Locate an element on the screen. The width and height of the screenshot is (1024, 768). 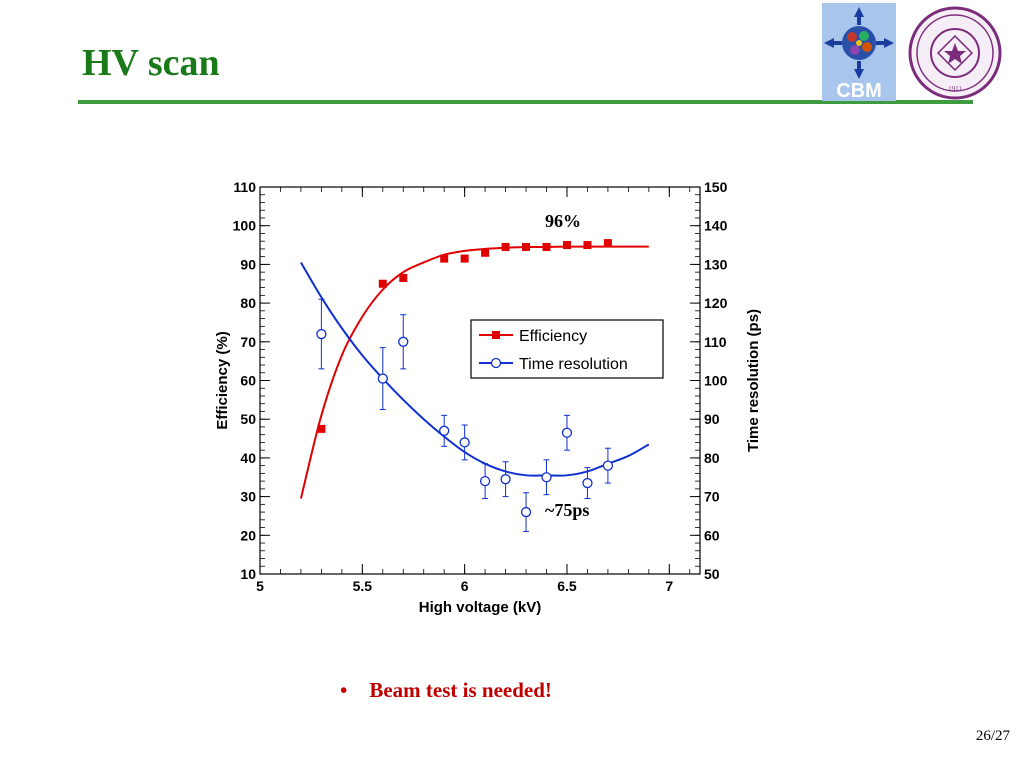
legend-label: Efficiency is located at coordinates (553, 336).